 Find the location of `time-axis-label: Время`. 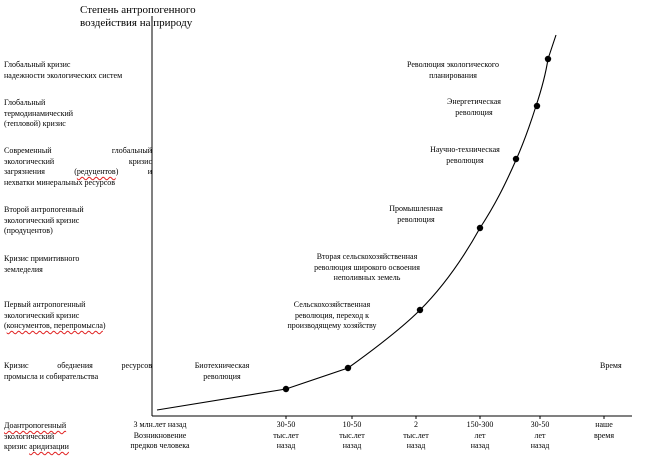

time-axis-label: Время is located at coordinates (611, 365).